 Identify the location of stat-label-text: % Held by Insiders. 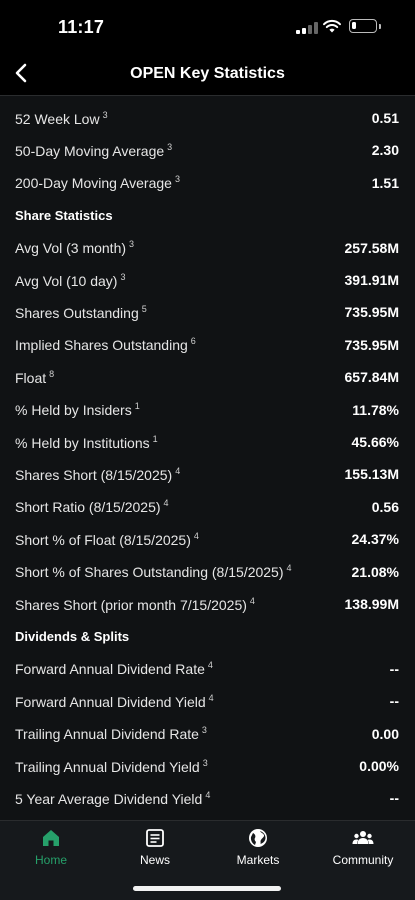
(73, 410).